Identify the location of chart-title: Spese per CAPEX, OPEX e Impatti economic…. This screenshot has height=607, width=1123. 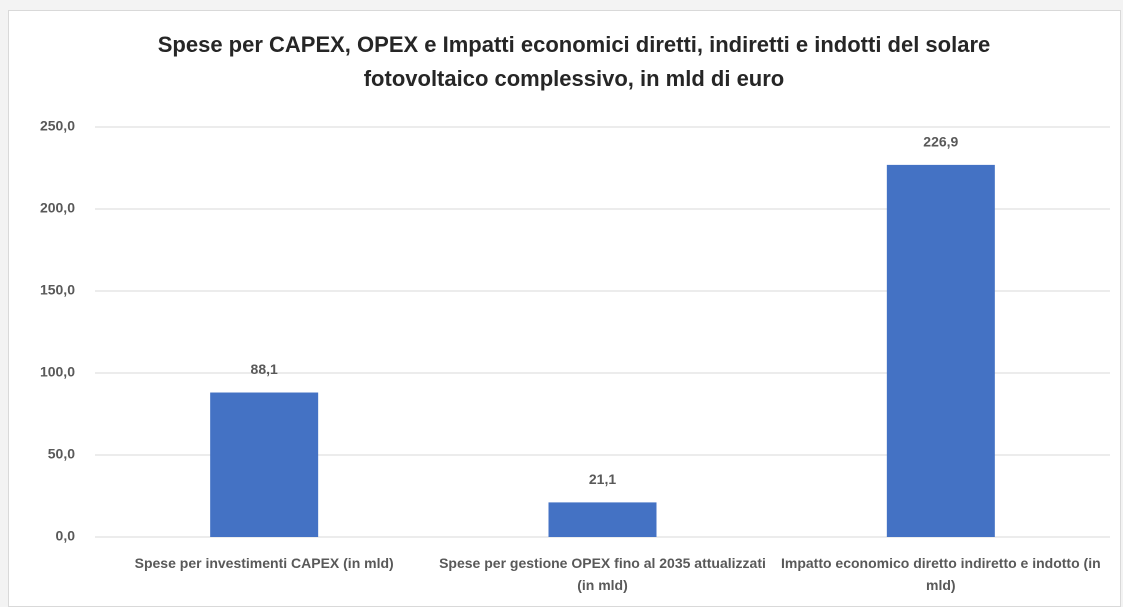
(574, 61).